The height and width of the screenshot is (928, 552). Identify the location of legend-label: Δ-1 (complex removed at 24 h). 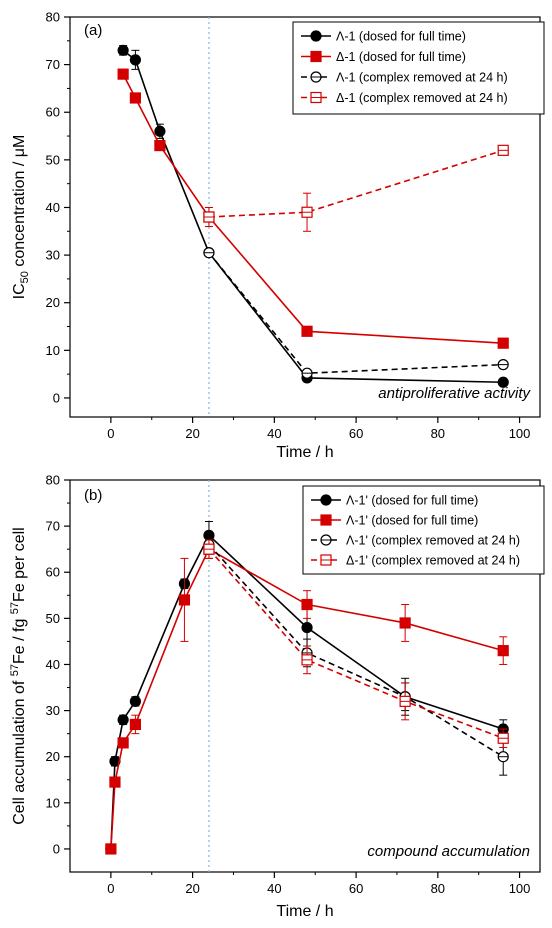
(422, 98).